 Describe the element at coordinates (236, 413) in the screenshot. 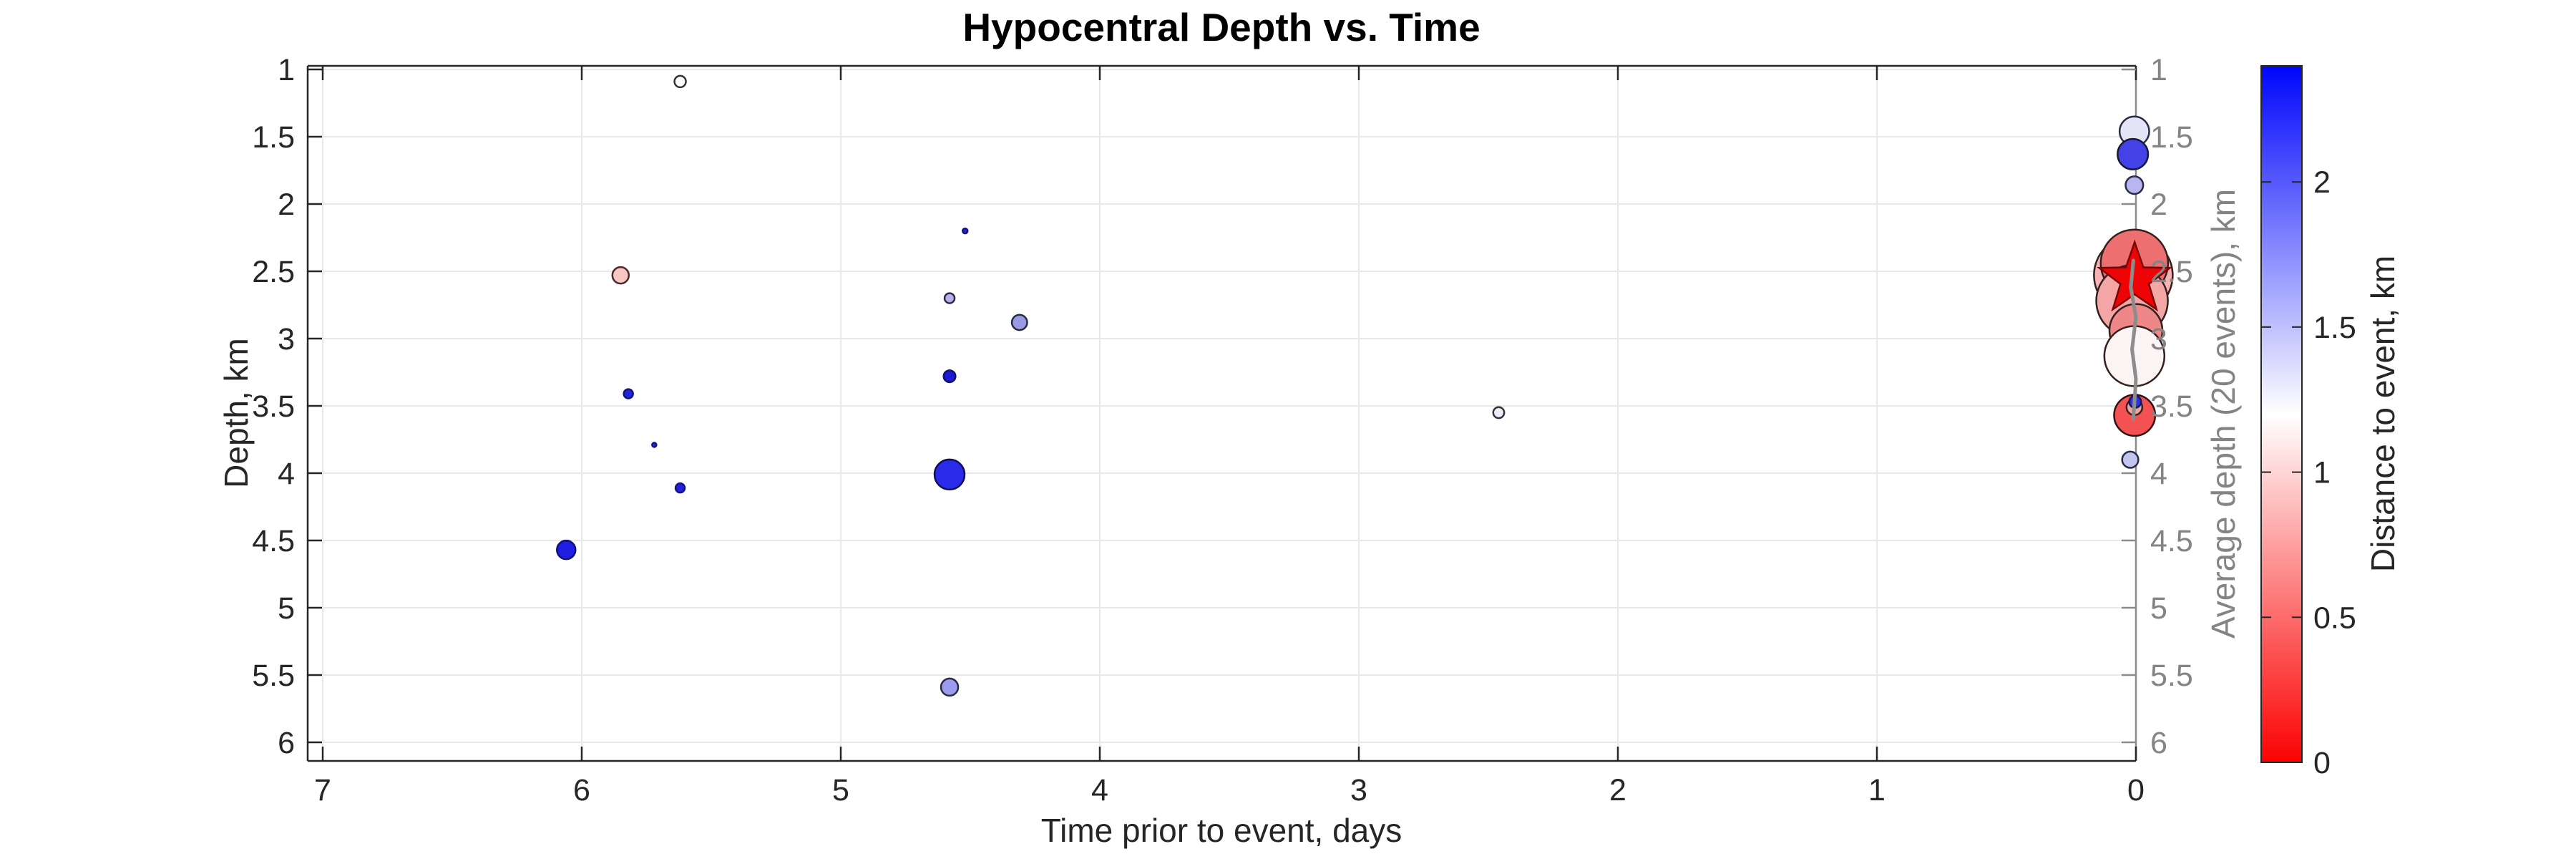

I see `y-axis-label: Depth, km` at that location.